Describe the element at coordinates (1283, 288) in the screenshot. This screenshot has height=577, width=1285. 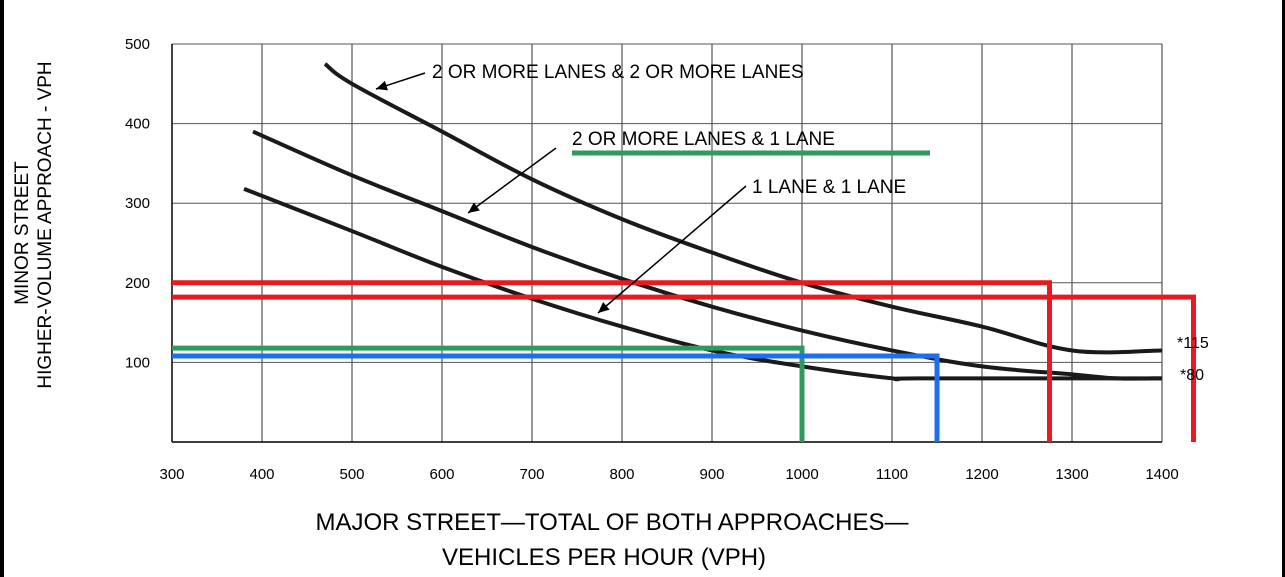
I see `right-border` at that location.